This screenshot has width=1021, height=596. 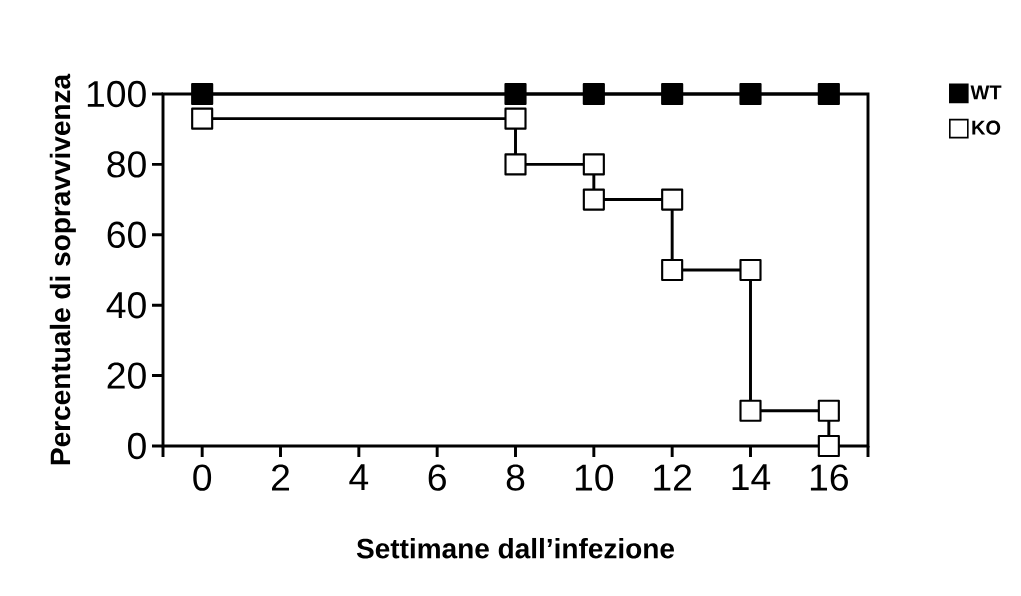 What do you see at coordinates (515, 477) in the screenshot?
I see `x-tick-label: 8` at bounding box center [515, 477].